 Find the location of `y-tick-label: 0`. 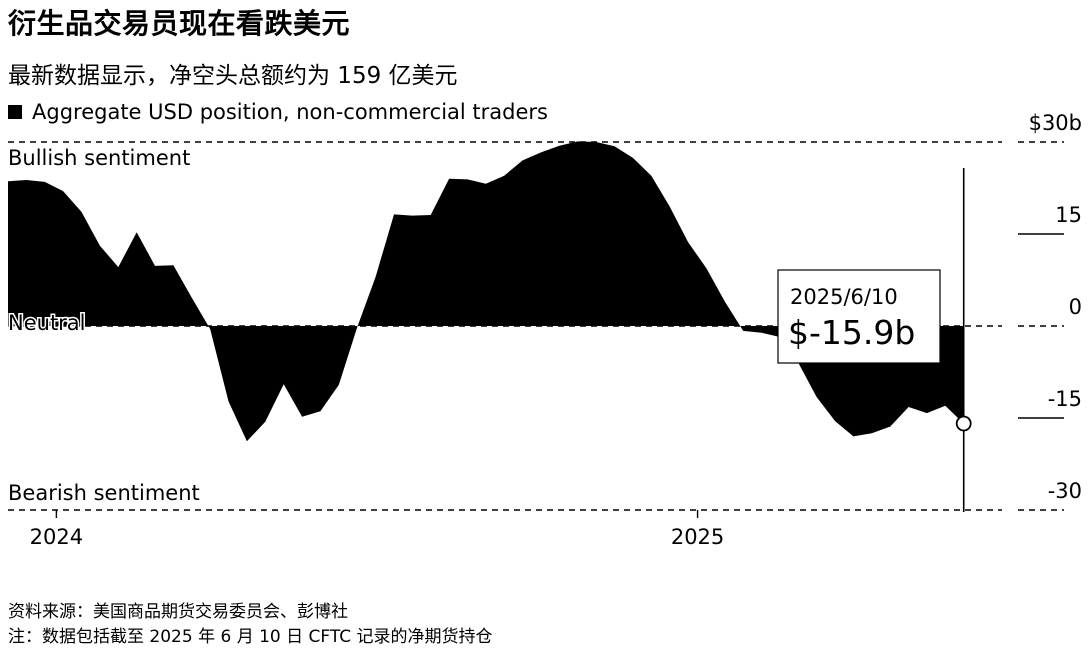

y-tick-label: 0 is located at coordinates (1075, 307).